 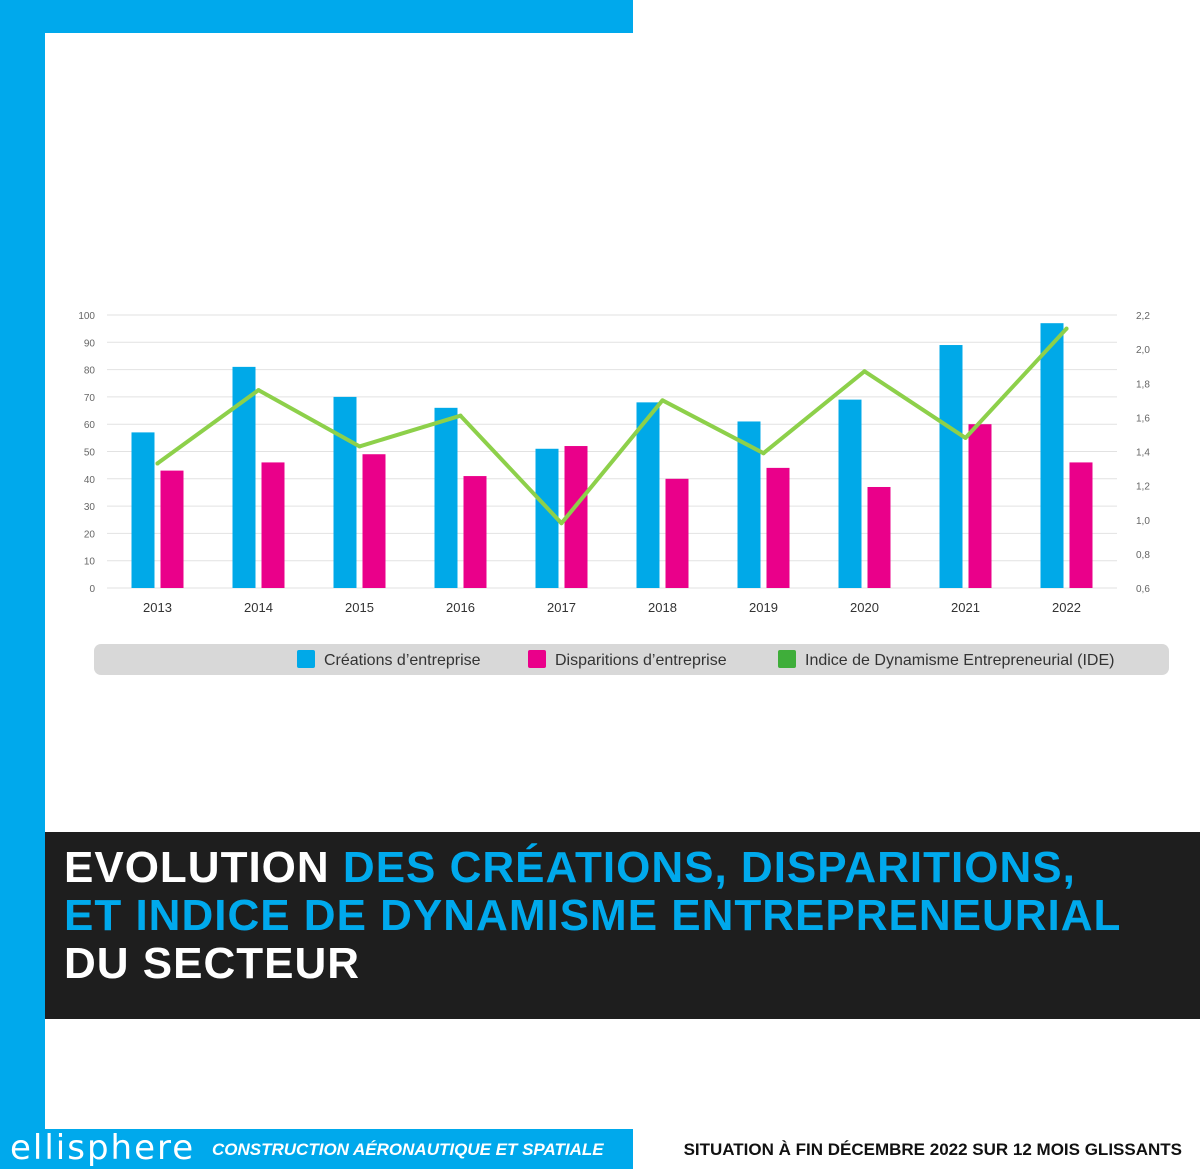 I want to click on footer-band, so click(x=316, y=1149).